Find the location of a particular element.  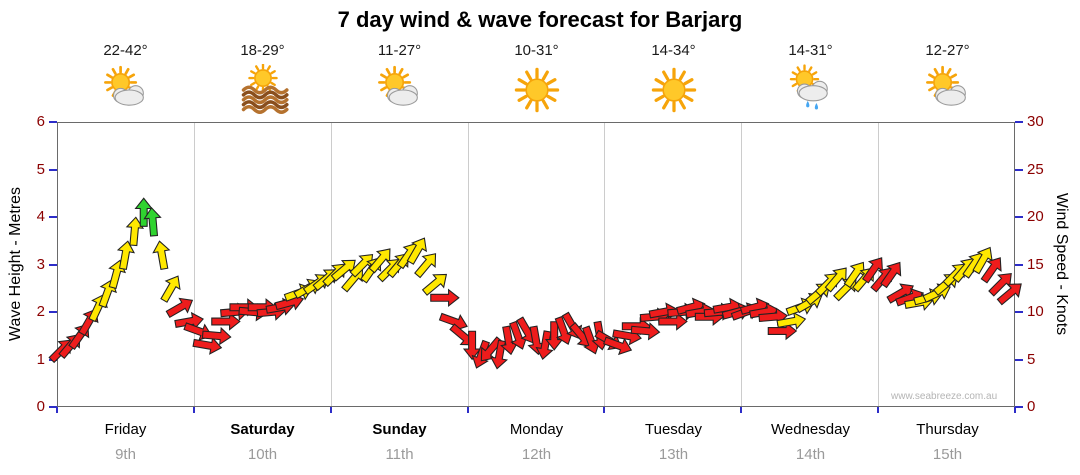

day-date: 14th is located at coordinates (810, 454).